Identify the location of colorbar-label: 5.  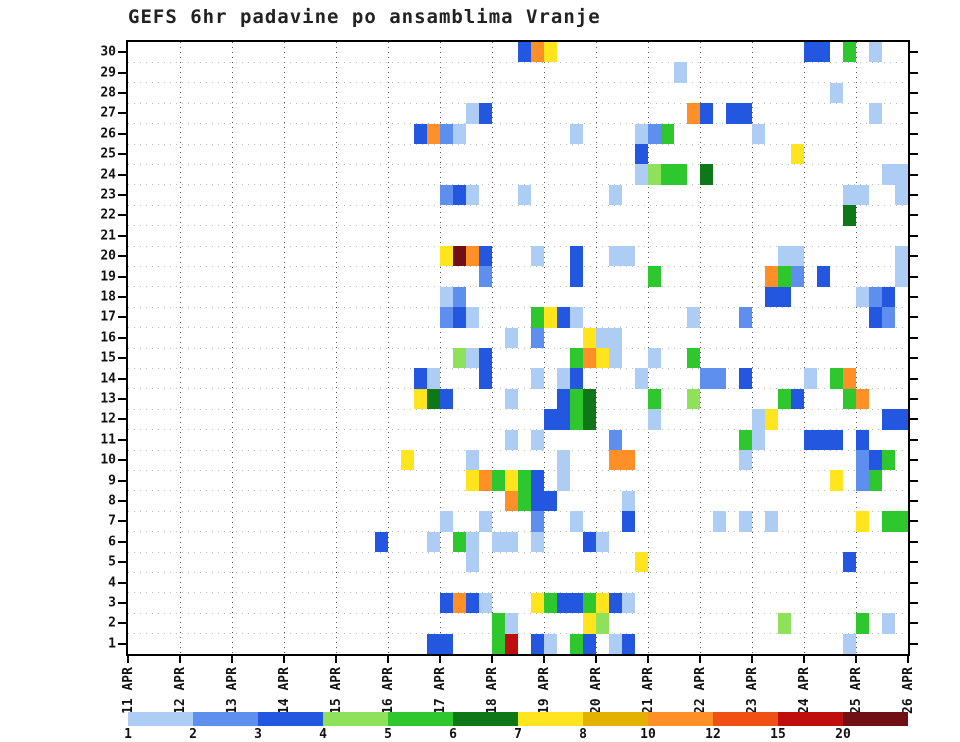
(388, 734).